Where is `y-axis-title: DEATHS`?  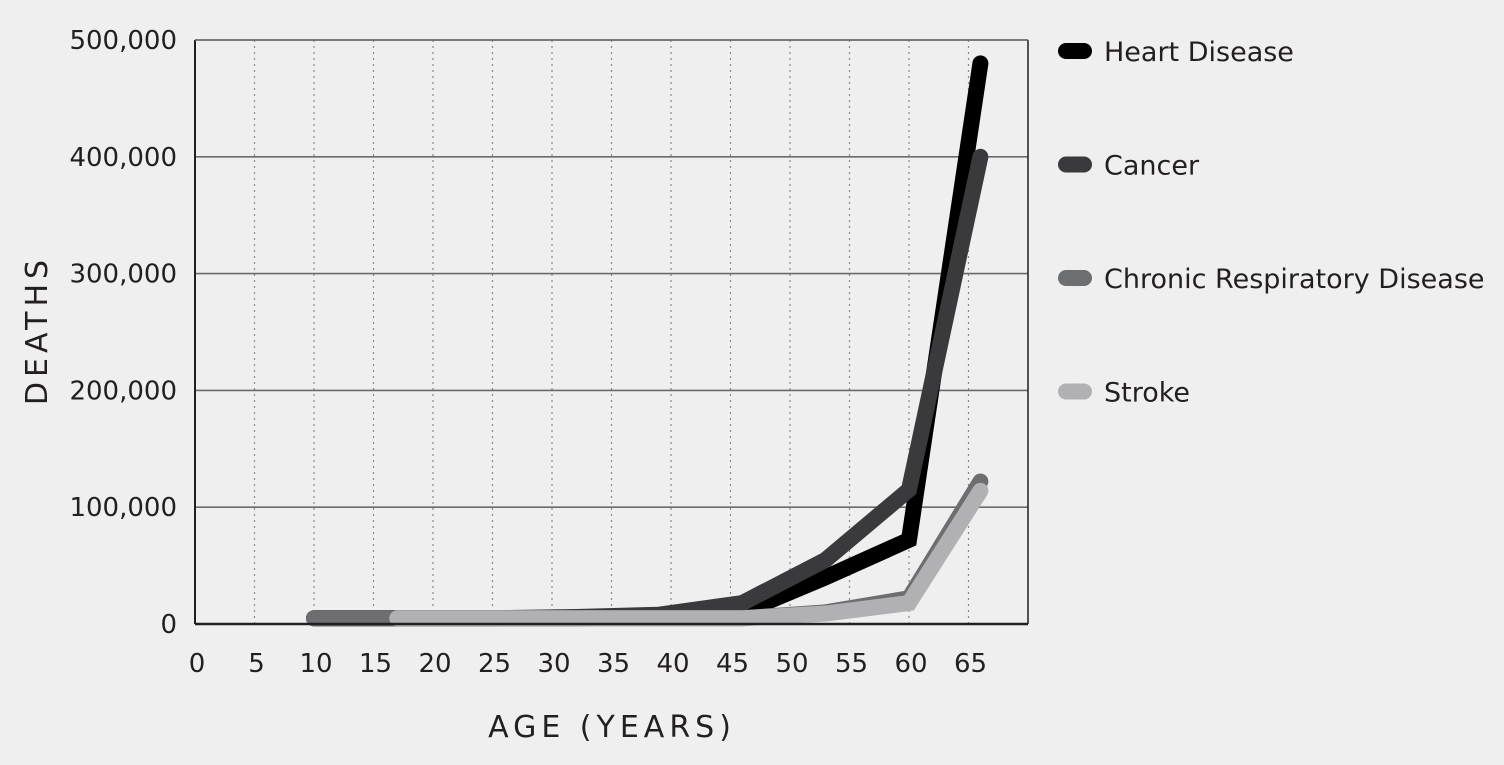 y-axis-title: DEATHS is located at coordinates (37, 330).